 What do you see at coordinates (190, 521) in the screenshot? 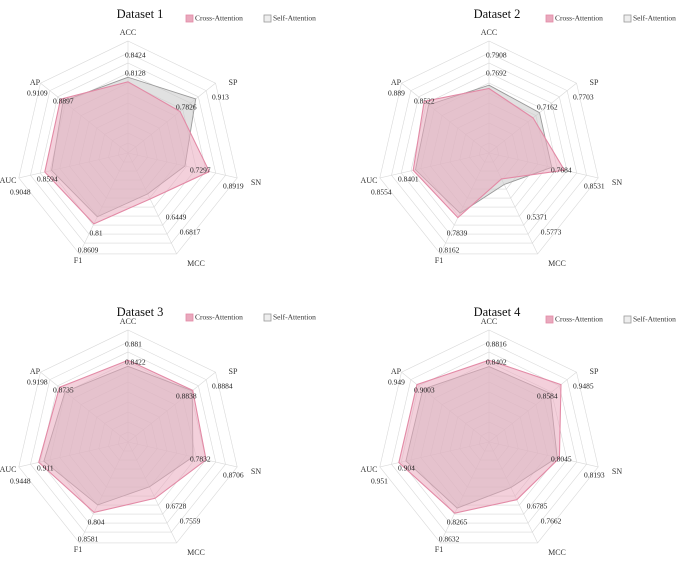
I see `value-label-outer: 0.7559` at bounding box center [190, 521].